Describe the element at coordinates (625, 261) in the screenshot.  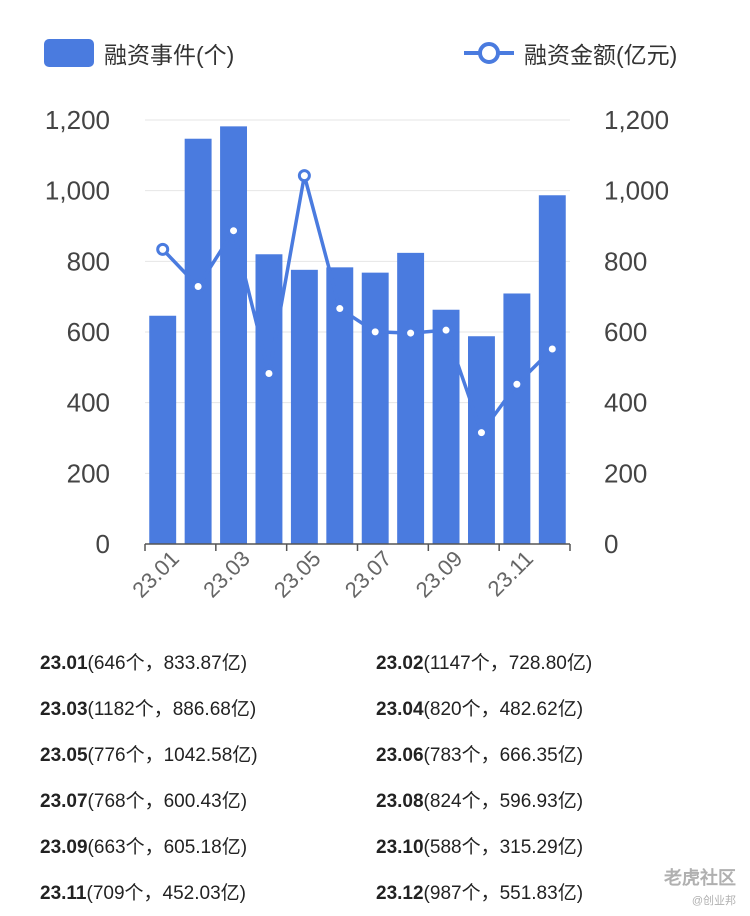
I see `y-right-tick-label: 800` at that location.